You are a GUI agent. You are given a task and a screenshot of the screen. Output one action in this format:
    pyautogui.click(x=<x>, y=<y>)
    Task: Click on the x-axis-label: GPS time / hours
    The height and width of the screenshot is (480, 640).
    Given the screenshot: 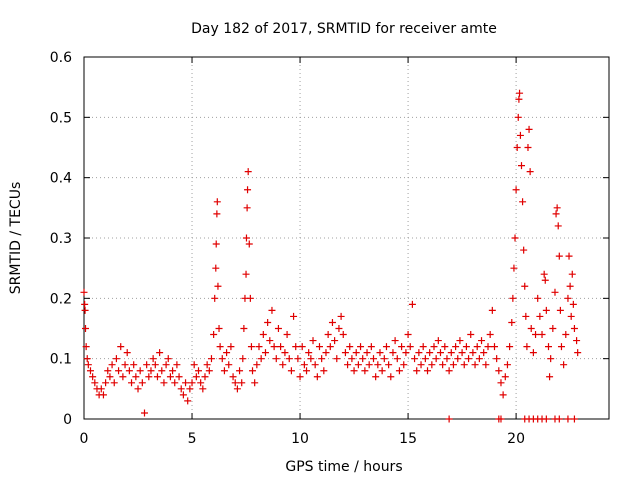 What is the action you would take?
    pyautogui.click(x=343, y=467)
    